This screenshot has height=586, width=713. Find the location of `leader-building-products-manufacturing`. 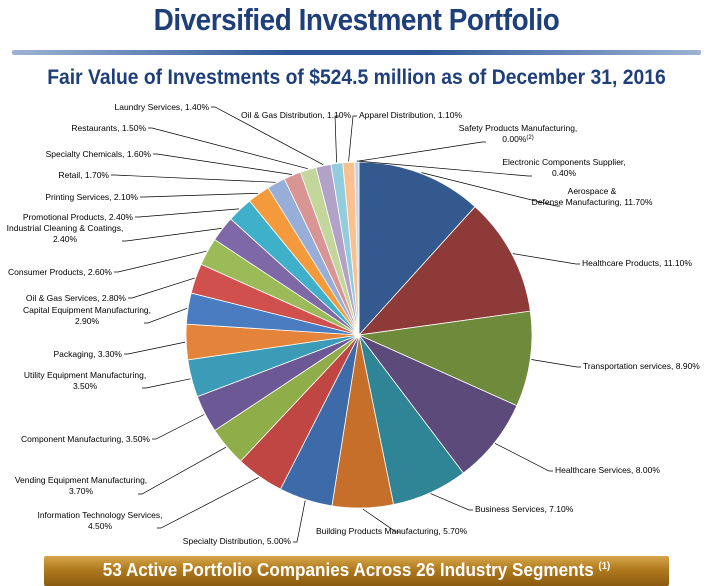

leader-building-products-manufacturing is located at coordinates (381, 520).